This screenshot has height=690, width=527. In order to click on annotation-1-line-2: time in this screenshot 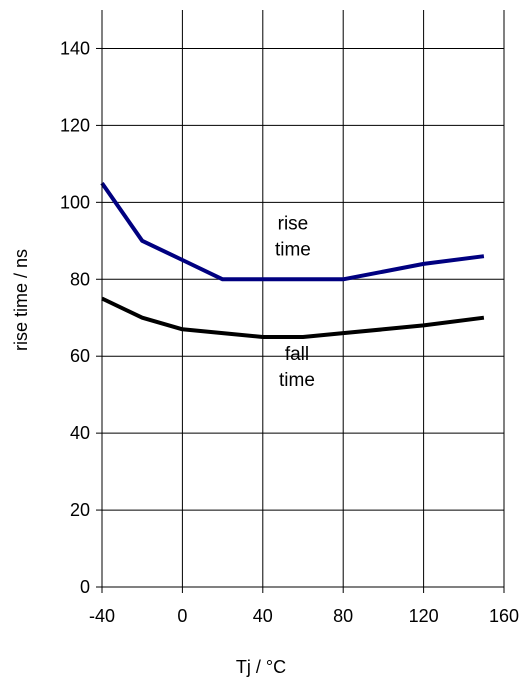, I will do `click(293, 249)`.